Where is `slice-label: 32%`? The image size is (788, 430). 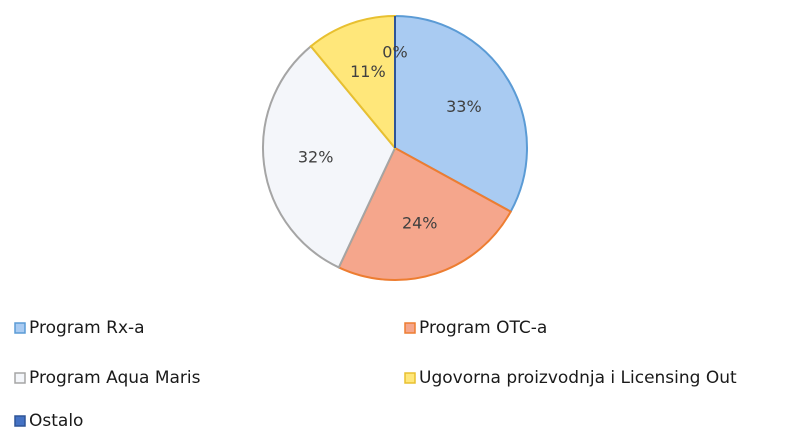 slice-label: 32% is located at coordinates (316, 157).